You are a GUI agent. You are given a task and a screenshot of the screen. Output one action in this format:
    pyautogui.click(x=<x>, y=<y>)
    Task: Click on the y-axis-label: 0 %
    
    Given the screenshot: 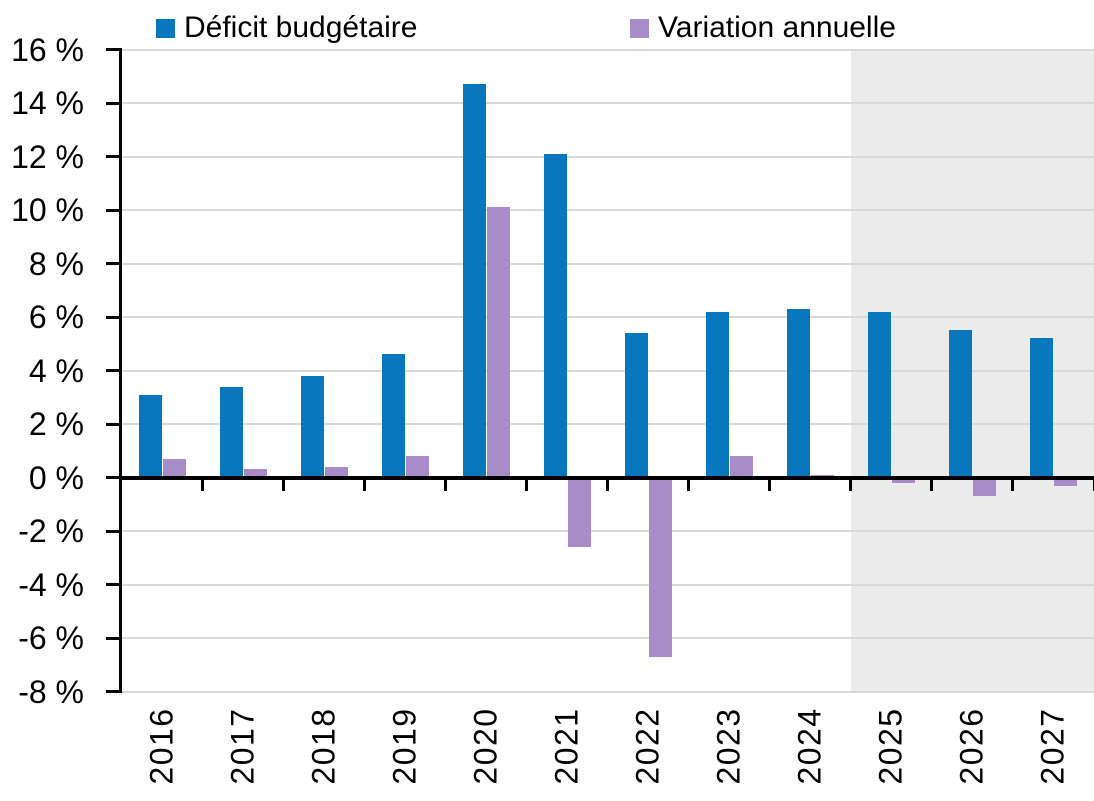 What is the action you would take?
    pyautogui.click(x=56, y=477)
    